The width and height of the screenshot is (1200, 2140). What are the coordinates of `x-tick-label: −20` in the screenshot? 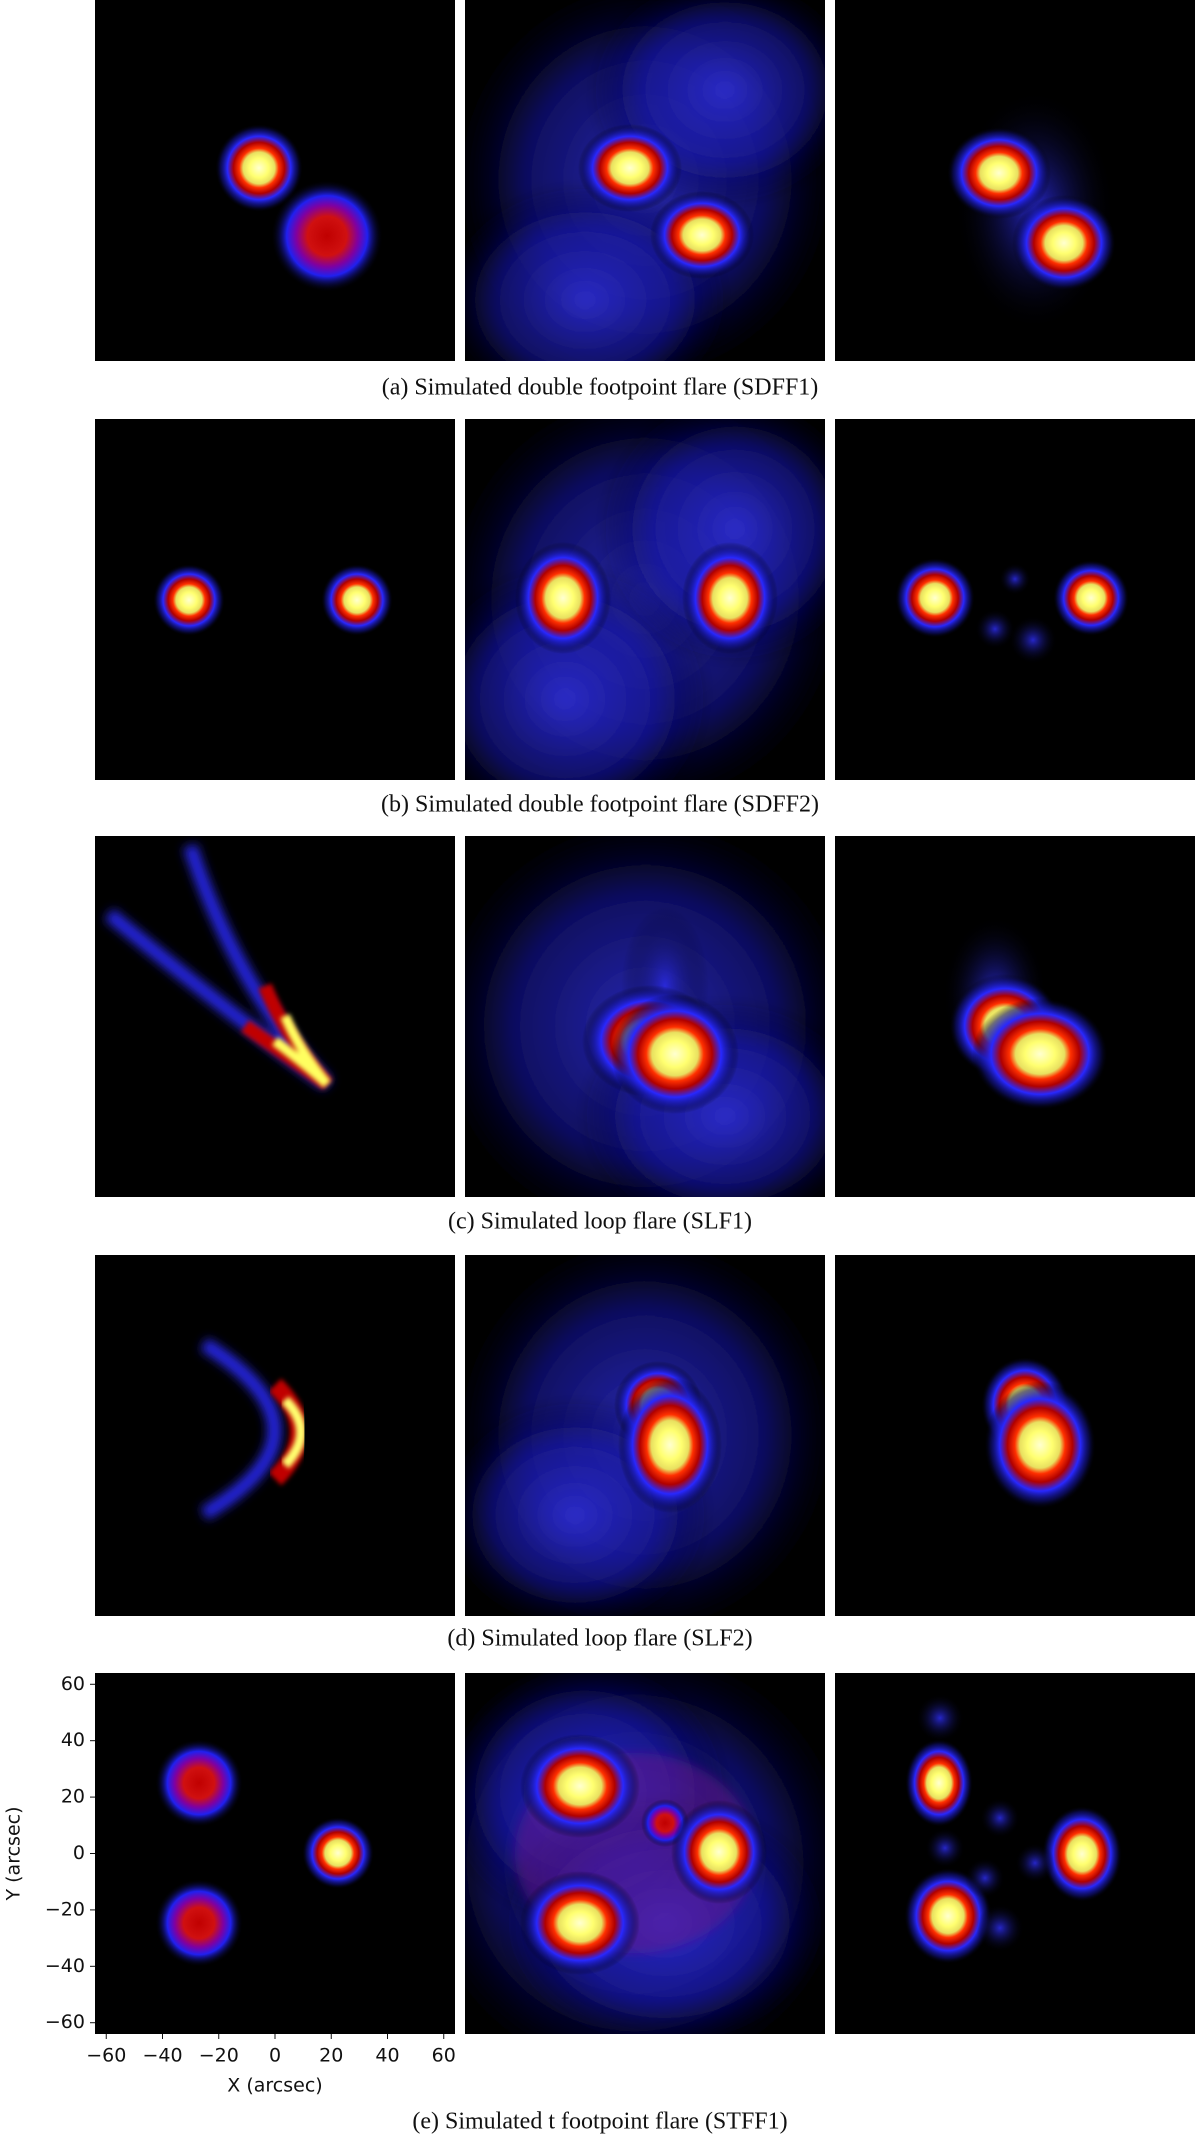 It's located at (219, 2056).